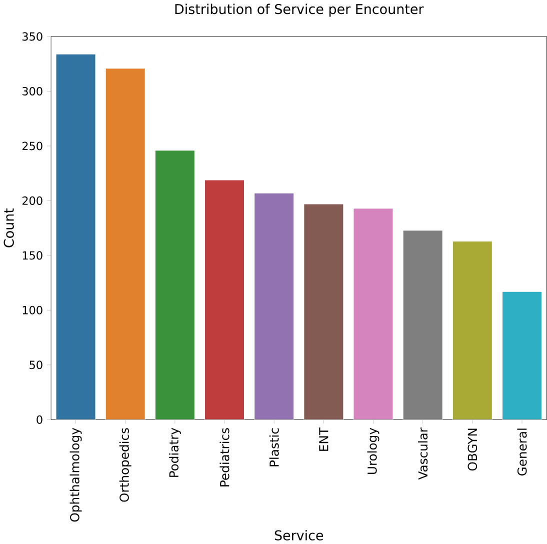 This screenshot has width=547, height=544. Describe the element at coordinates (522, 452) in the screenshot. I see `x-tick-label: General` at that location.